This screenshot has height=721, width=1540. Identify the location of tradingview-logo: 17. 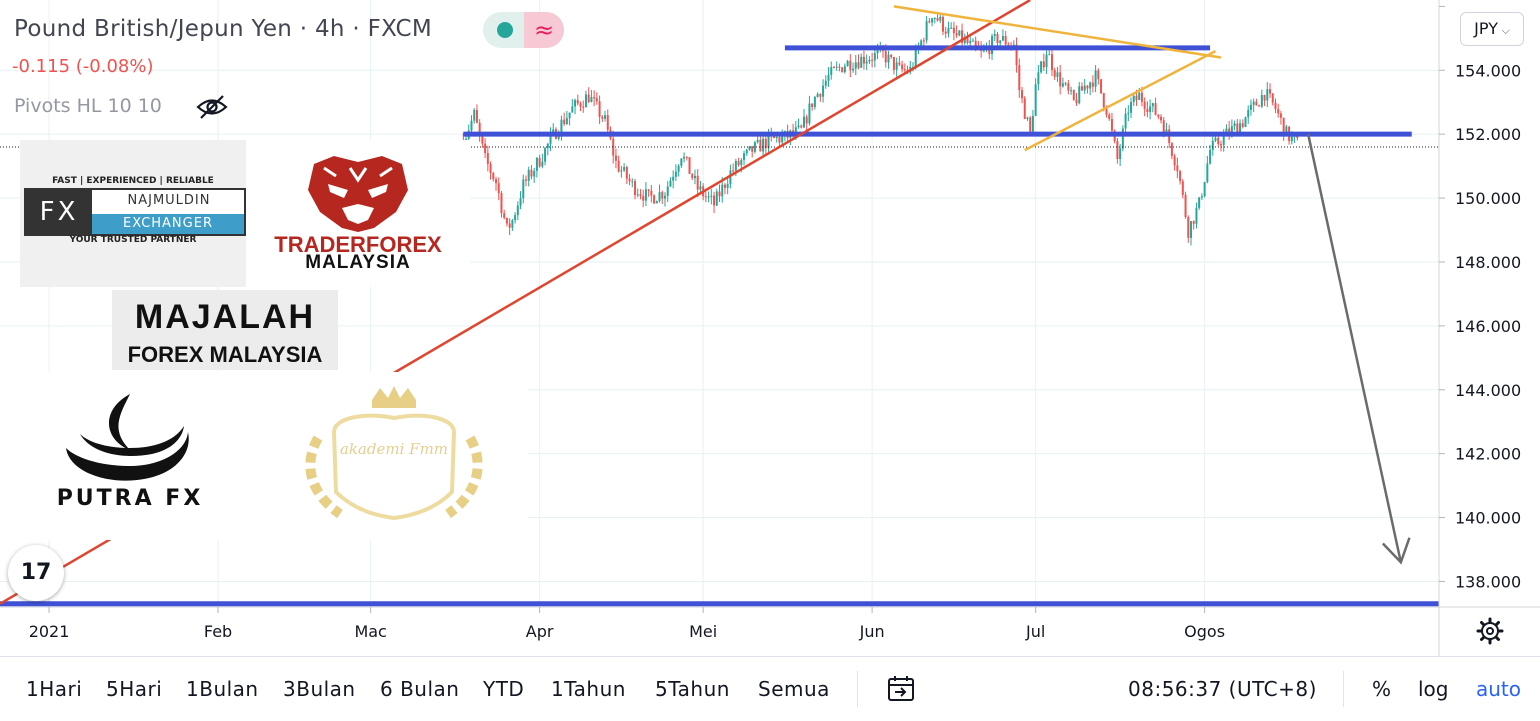
(36, 573).